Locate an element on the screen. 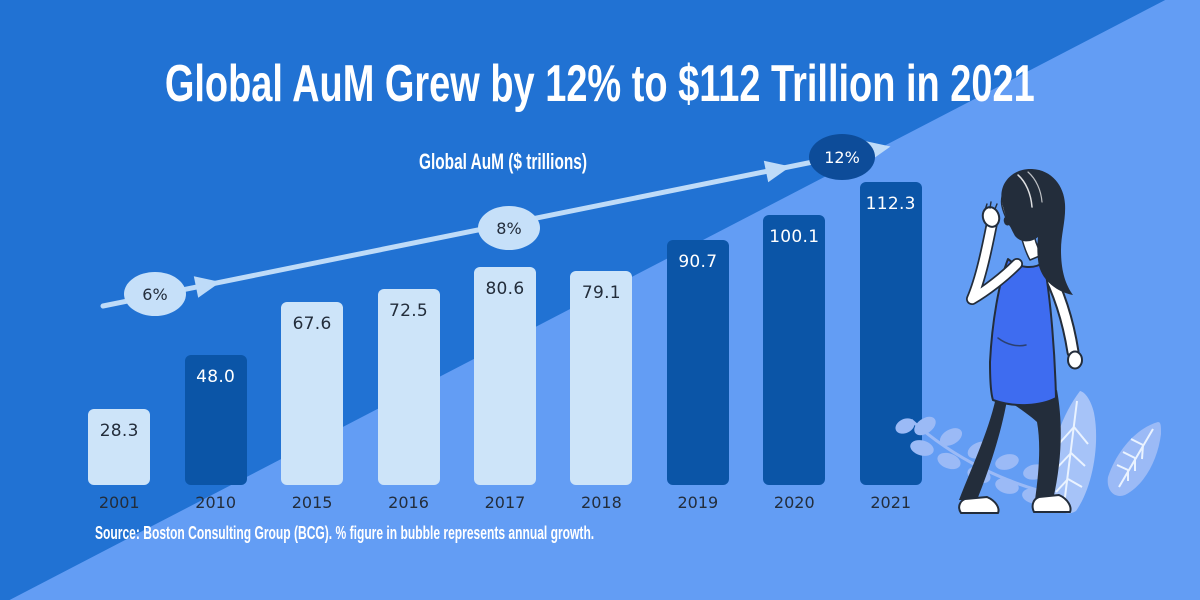 This screenshot has width=1200, height=600. bar-value-label: 72.5 is located at coordinates (409, 311).